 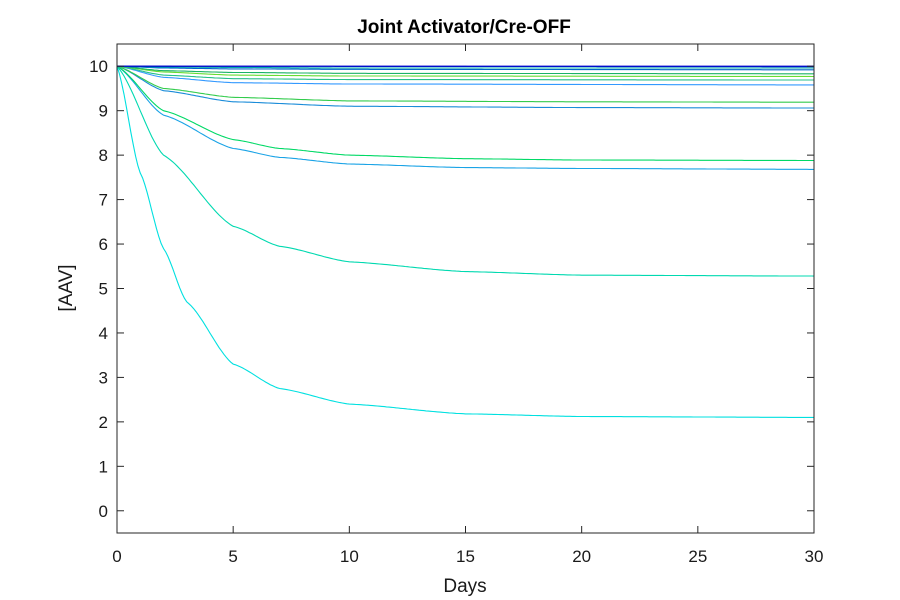 What do you see at coordinates (464, 586) in the screenshot?
I see `x-axis-label: Days` at bounding box center [464, 586].